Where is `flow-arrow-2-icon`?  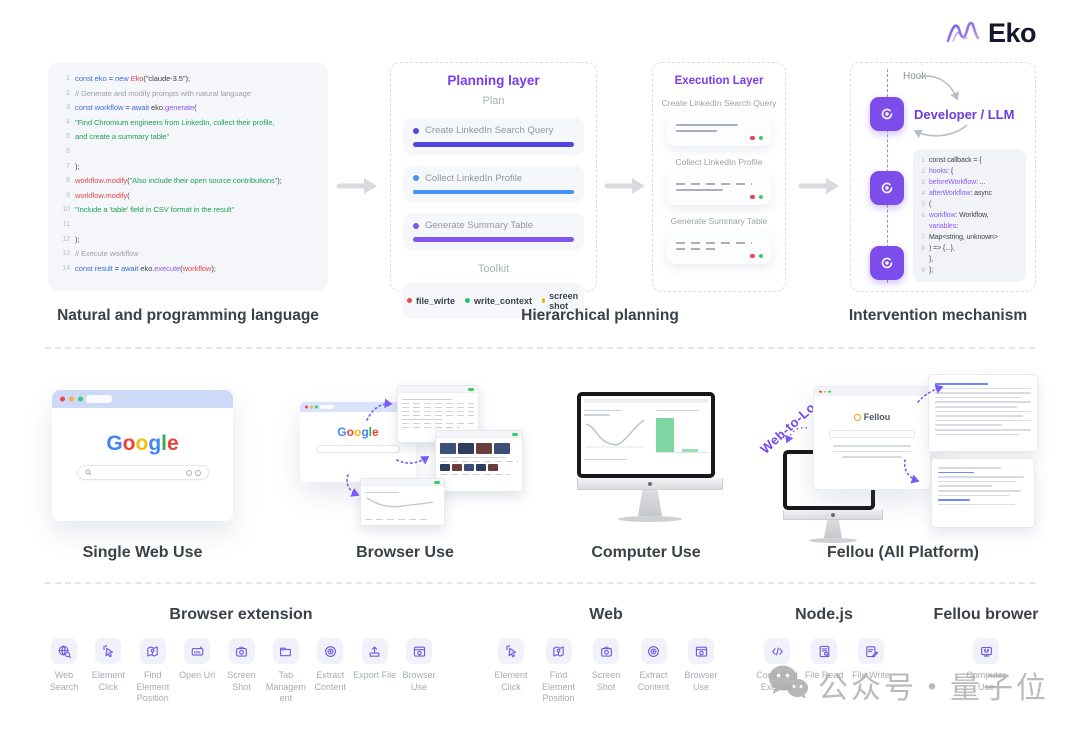
flow-arrow-2-icon is located at coordinates (624, 186).